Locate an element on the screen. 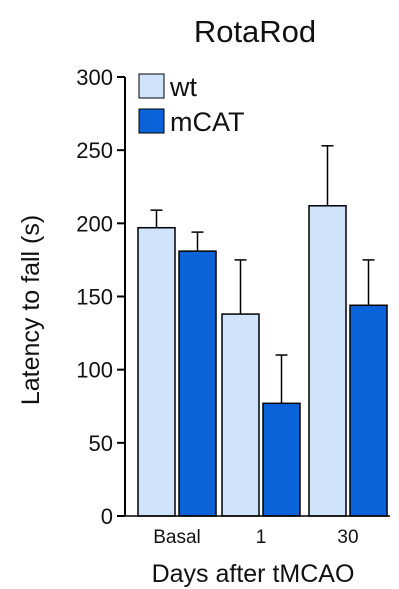  y-tick-label: 300 is located at coordinates (94, 77).